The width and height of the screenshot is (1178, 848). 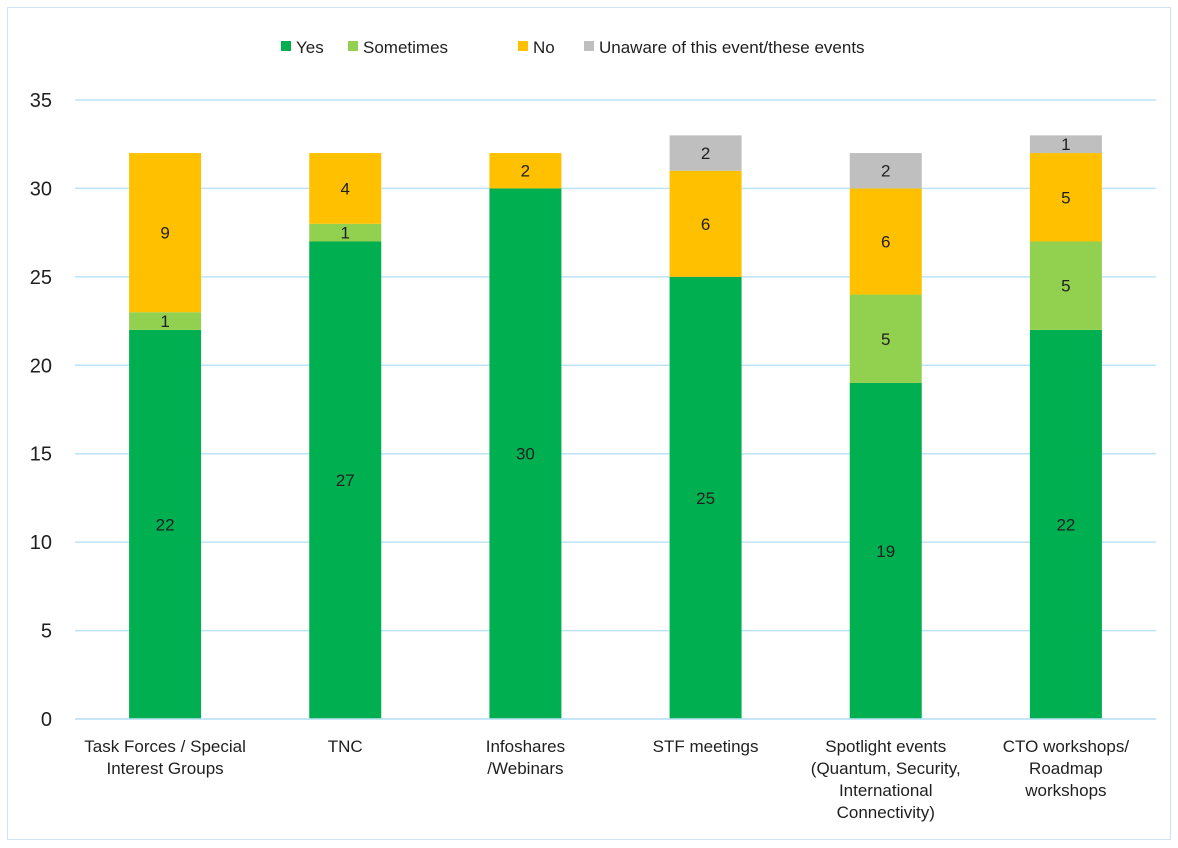 What do you see at coordinates (886, 812) in the screenshot?
I see `x-category-line: Connectivity)` at bounding box center [886, 812].